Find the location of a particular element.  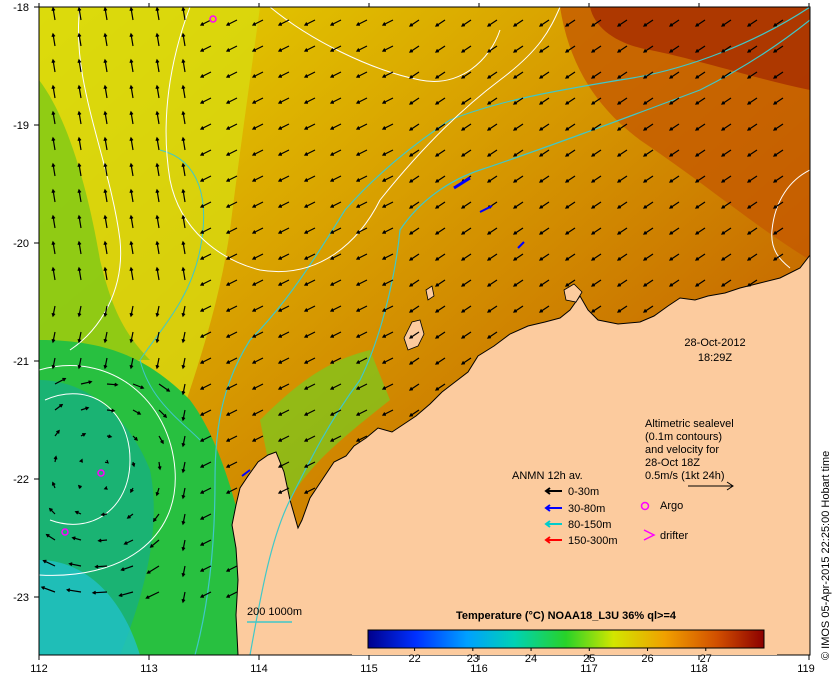

altimetry-note-line: 28-Oct 18Z is located at coordinates (672, 463).